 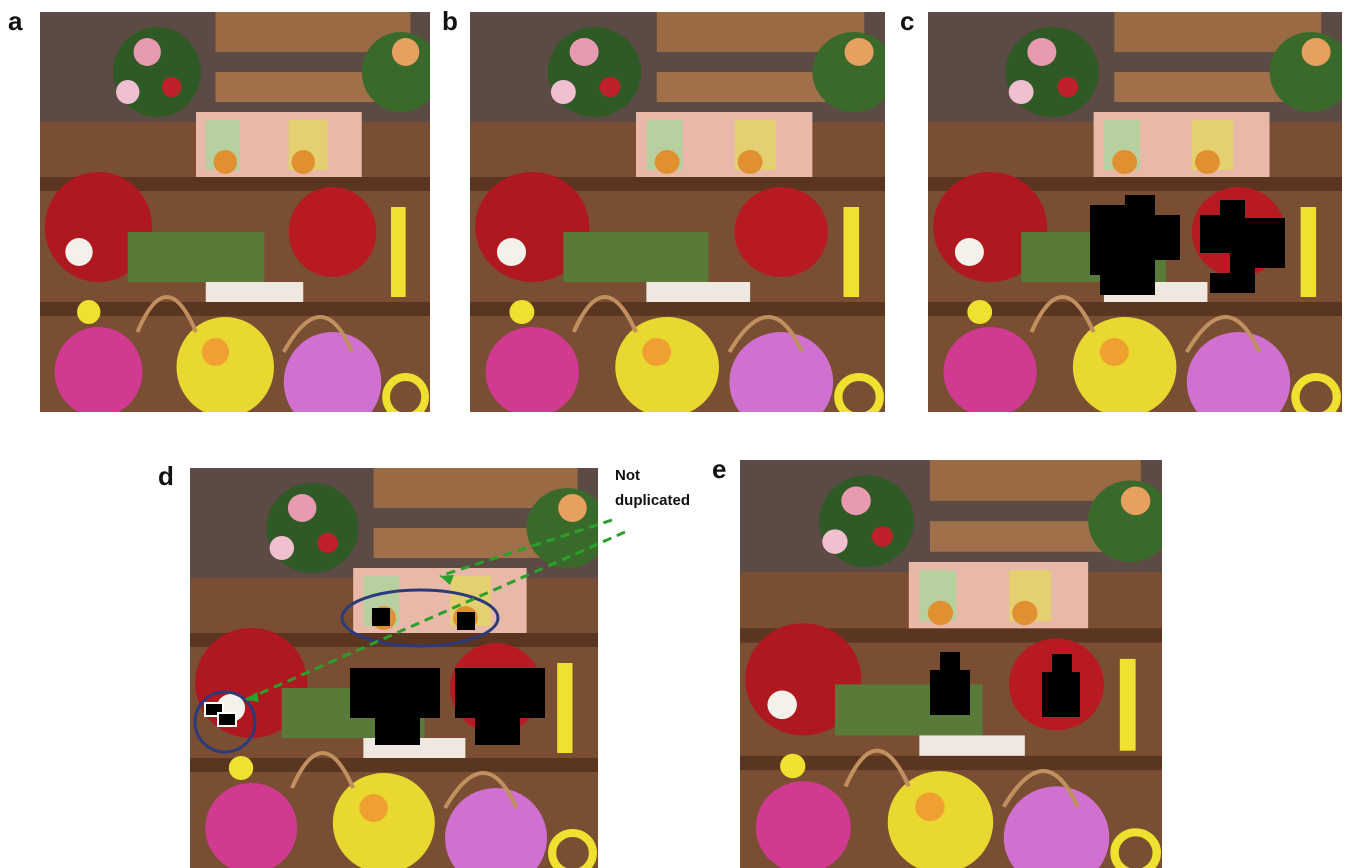 I want to click on panel-label: d, so click(x=166, y=476).